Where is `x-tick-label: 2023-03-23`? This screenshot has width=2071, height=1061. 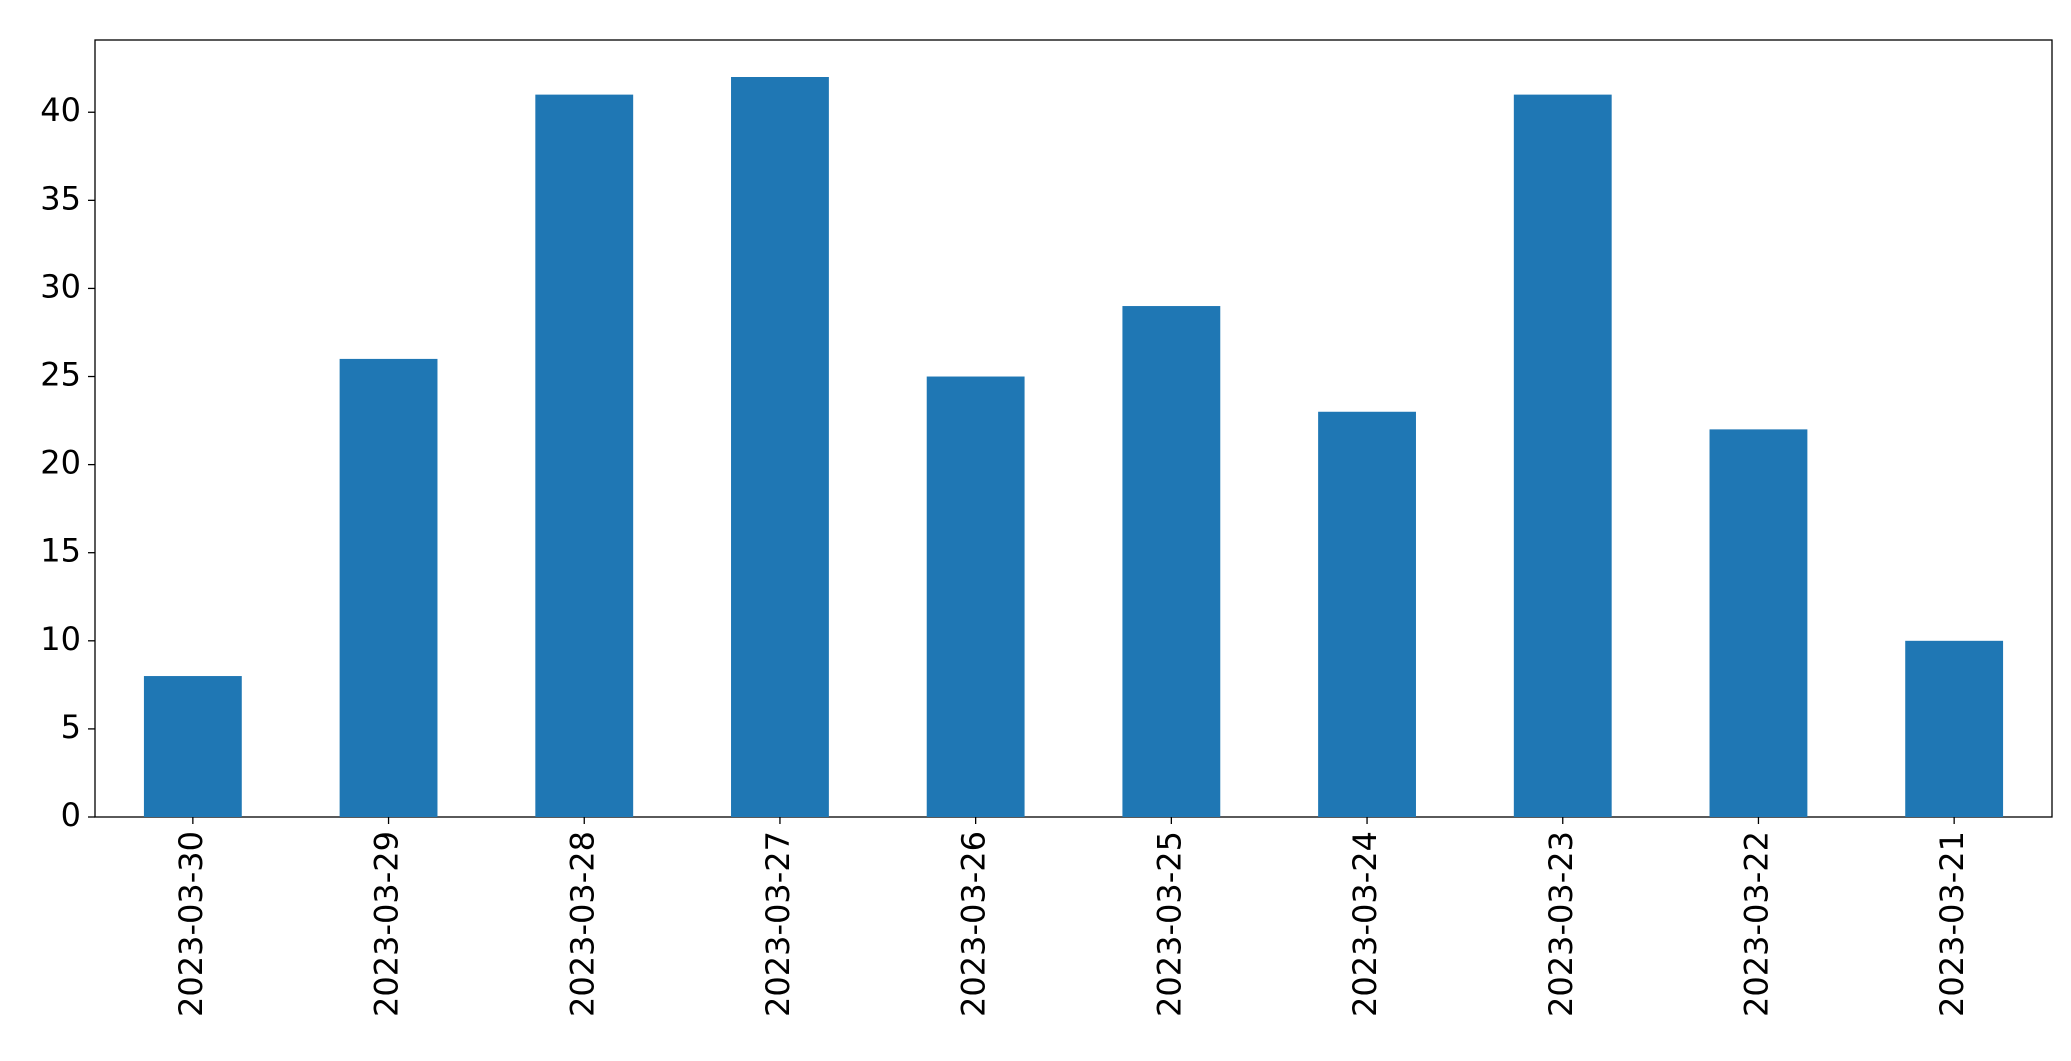
x-tick-label: 2023-03-23 is located at coordinates (1561, 924).